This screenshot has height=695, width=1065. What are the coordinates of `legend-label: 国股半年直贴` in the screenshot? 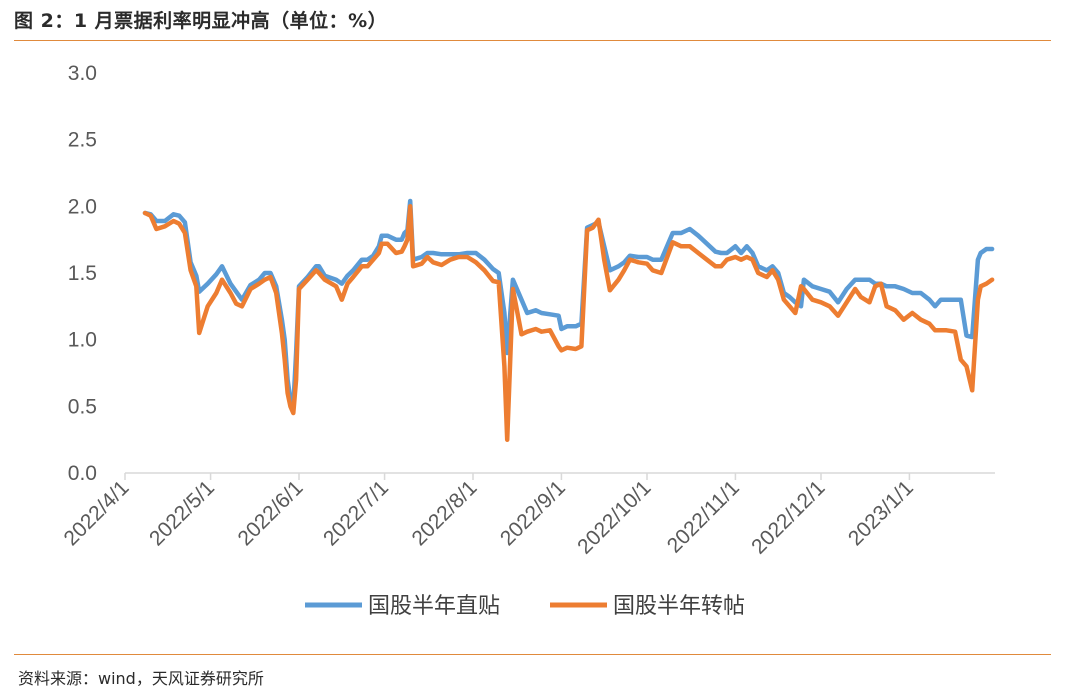 It's located at (434, 606).